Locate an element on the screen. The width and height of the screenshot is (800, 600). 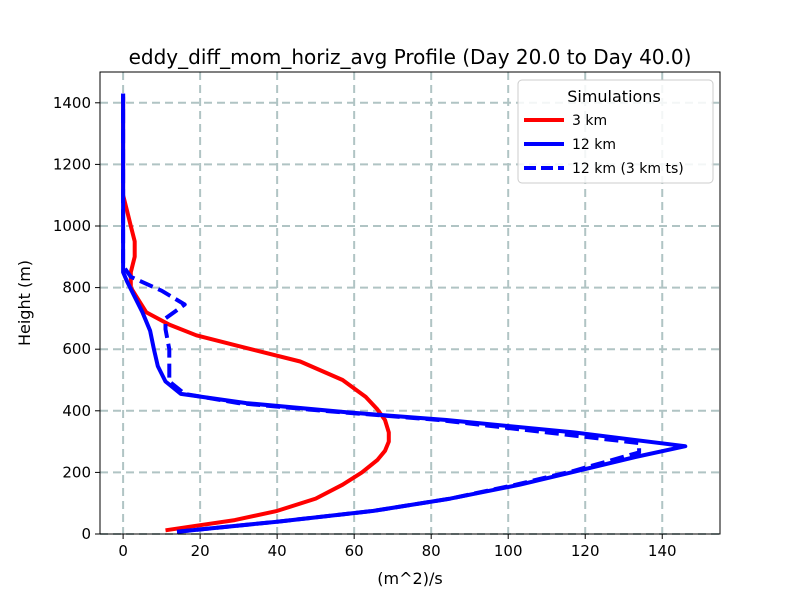
y-axis-label: Height (m) is located at coordinates (24, 303).